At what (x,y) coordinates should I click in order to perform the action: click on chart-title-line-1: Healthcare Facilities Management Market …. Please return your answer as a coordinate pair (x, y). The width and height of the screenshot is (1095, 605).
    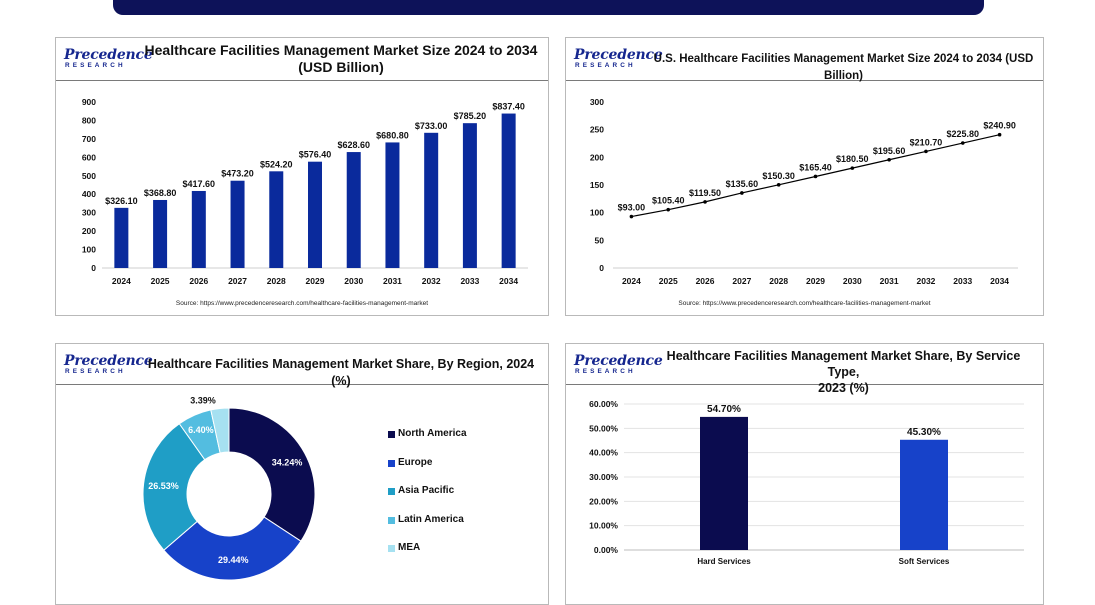
    Looking at the image, I should click on (843, 364).